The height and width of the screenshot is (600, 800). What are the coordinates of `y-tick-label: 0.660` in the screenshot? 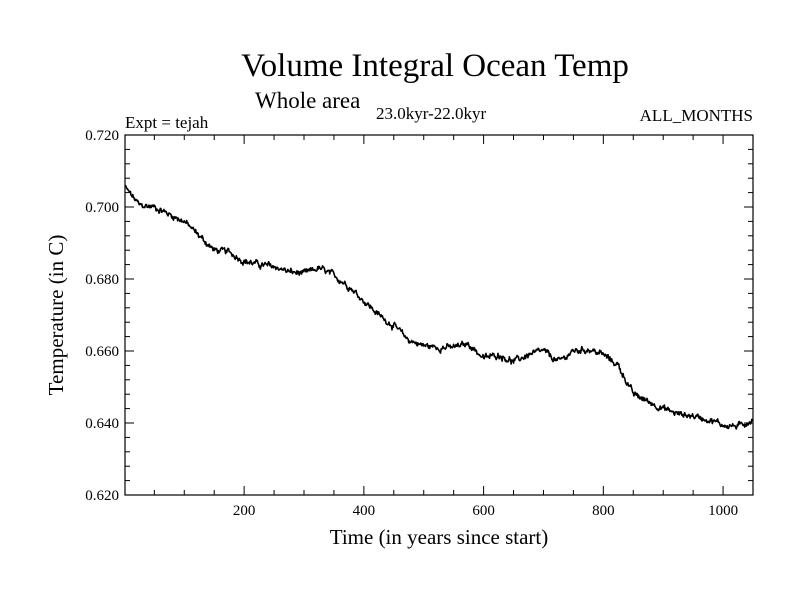 It's located at (102, 352).